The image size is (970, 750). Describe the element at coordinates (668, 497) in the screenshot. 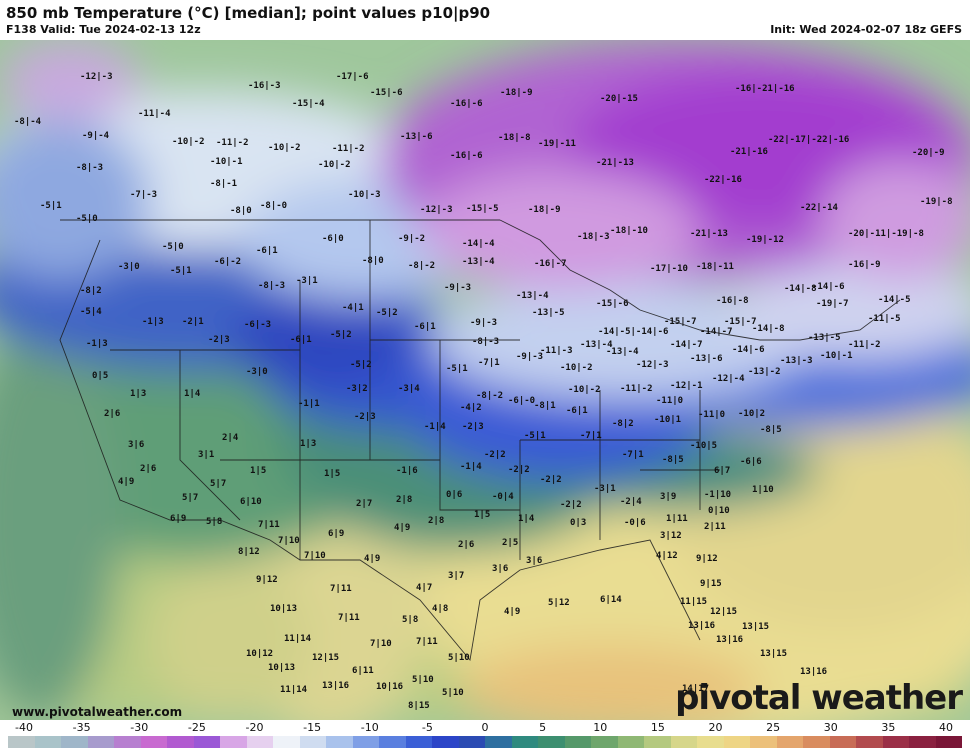

I see `point-value-label: 3|9` at that location.